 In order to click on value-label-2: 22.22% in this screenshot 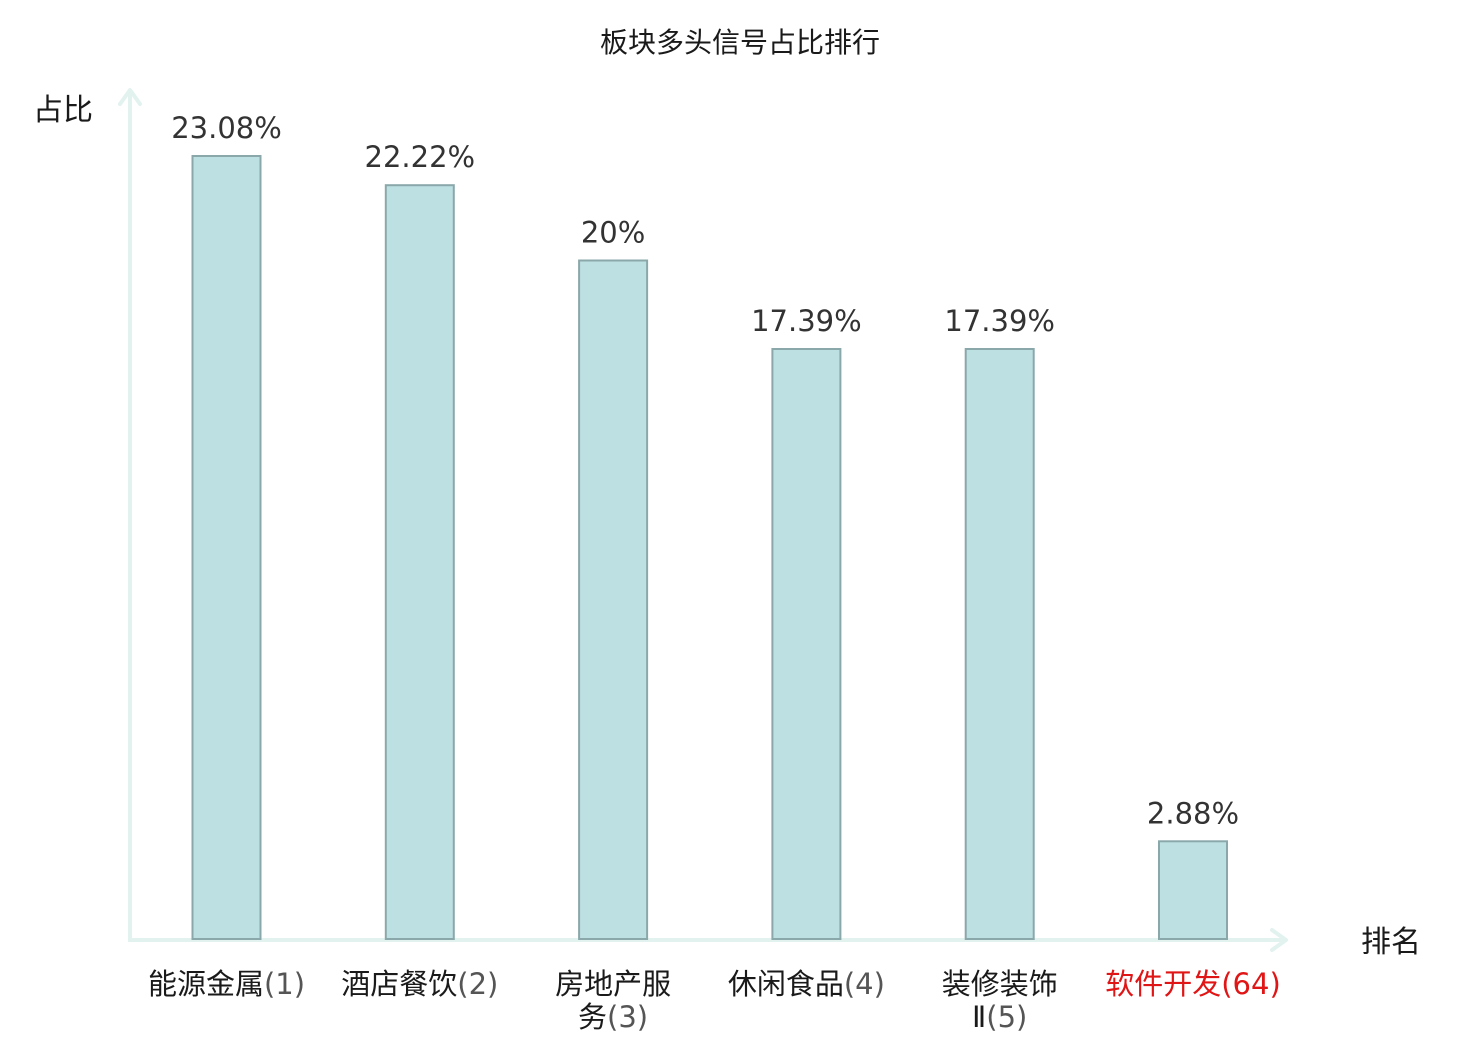, I will do `click(420, 157)`.